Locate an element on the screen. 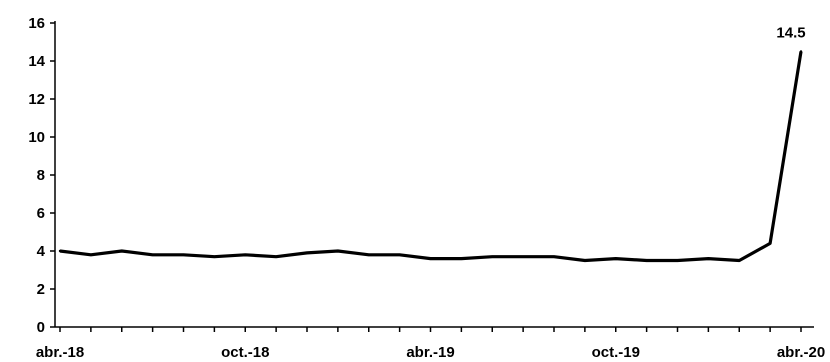 Image resolution: width=830 pixels, height=362 pixels. x-tick-label: abr.-18 is located at coordinates (60, 352).